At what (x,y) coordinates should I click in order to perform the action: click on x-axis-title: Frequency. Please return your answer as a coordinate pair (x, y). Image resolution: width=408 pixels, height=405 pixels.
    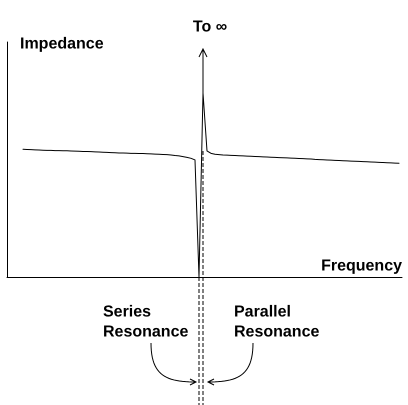
    Looking at the image, I should click on (361, 266).